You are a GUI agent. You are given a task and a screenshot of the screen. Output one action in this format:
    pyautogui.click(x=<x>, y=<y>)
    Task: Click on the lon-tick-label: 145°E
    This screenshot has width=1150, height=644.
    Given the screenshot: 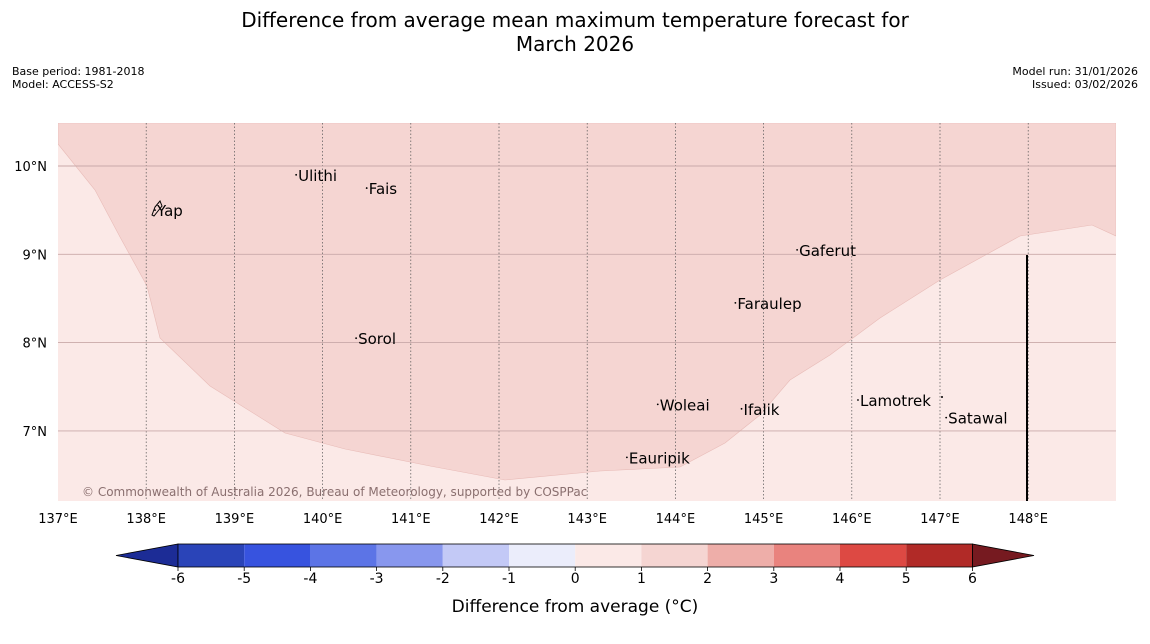 What is the action you would take?
    pyautogui.click(x=764, y=519)
    